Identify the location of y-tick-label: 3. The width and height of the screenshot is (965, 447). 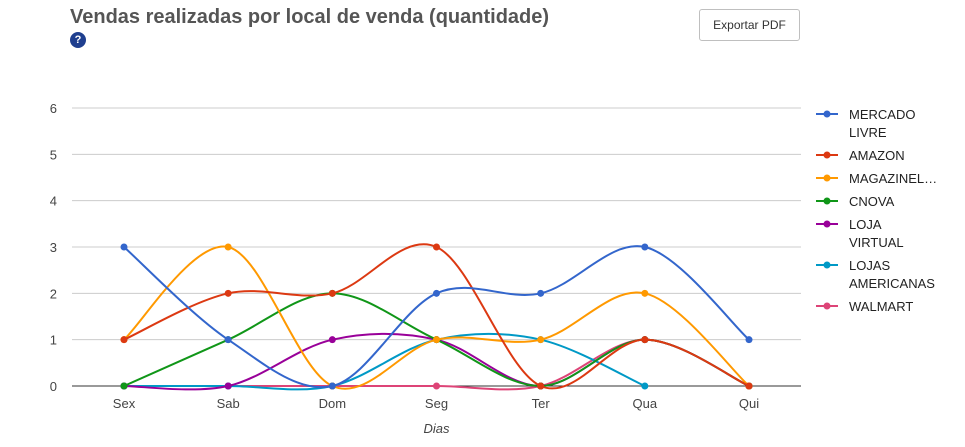
(53, 247).